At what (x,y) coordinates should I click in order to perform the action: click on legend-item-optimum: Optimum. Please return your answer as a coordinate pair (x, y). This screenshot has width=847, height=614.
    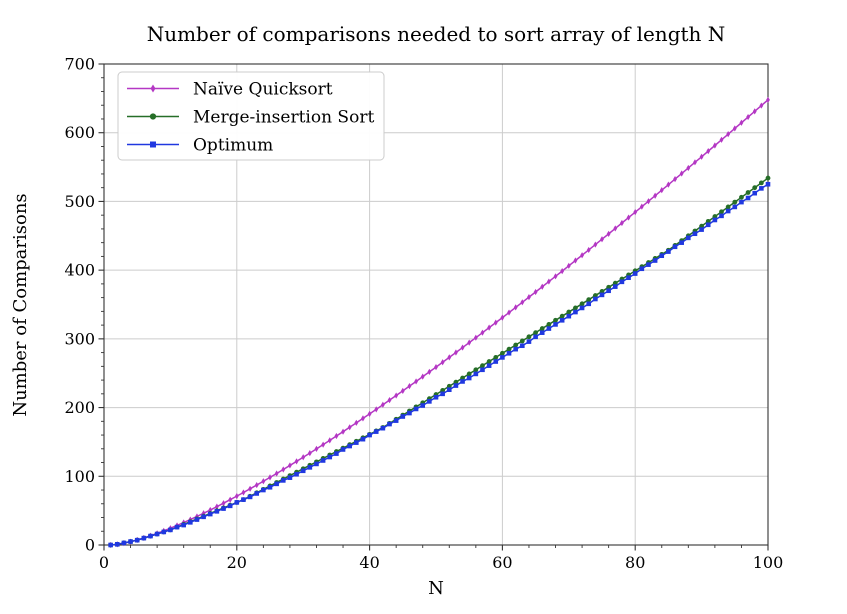
    Looking at the image, I should click on (200, 146).